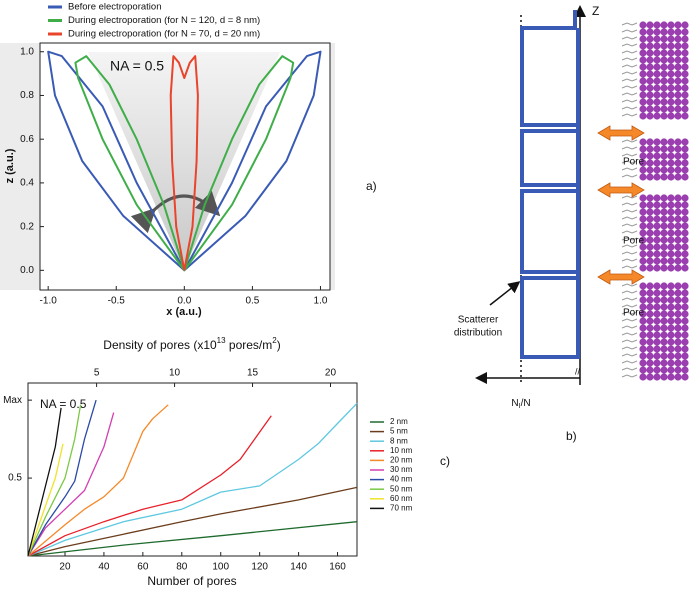 This screenshot has width=697, height=593. What do you see at coordinates (401, 479) in the screenshot?
I see `legend-label: 40 nm` at bounding box center [401, 479].